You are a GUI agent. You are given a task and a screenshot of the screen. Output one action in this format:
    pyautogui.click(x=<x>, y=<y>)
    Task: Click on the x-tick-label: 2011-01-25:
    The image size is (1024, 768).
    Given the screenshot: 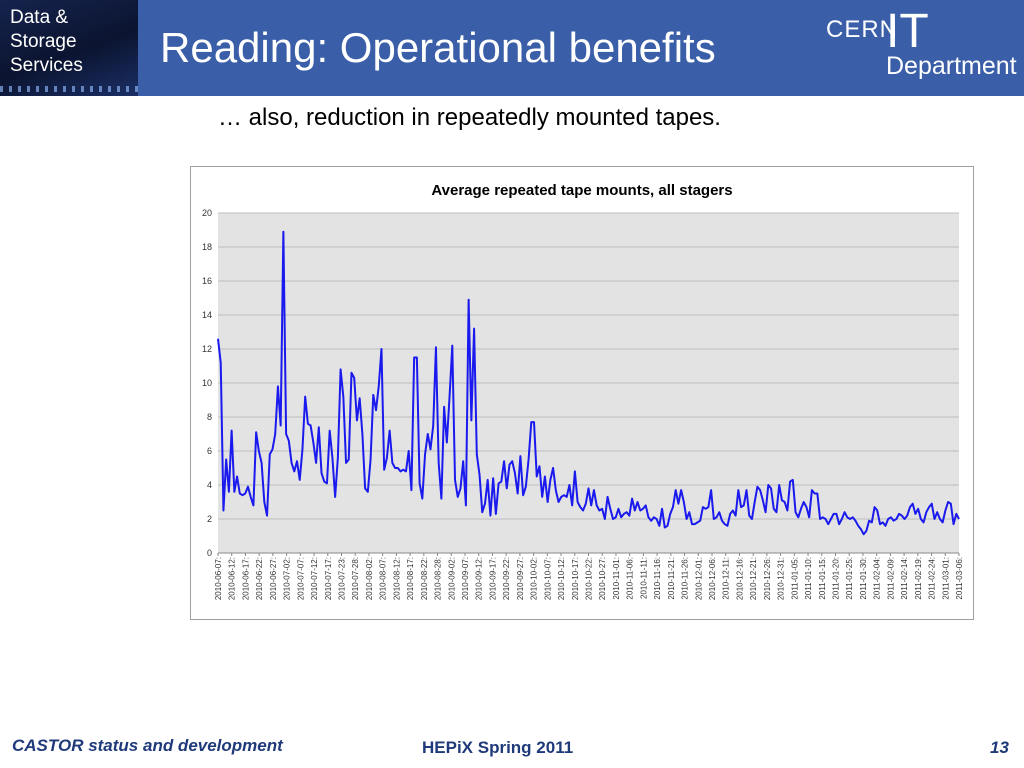 What is the action you would take?
    pyautogui.click(x=849, y=578)
    